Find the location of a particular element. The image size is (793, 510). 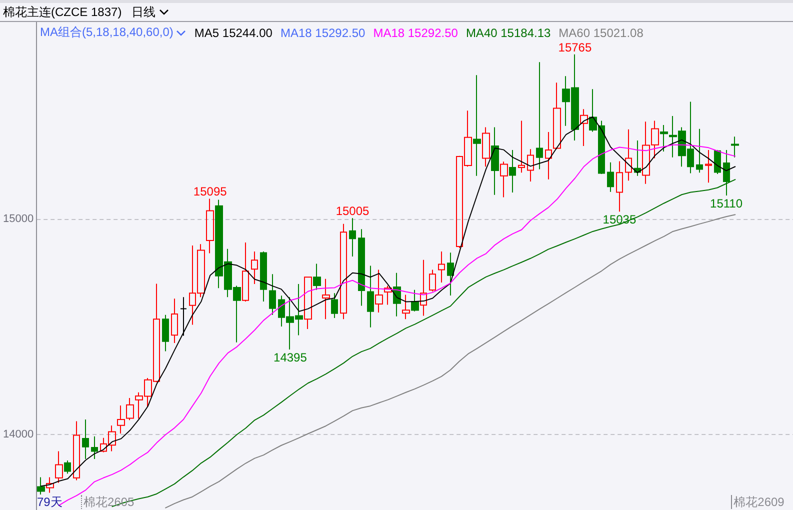

annotation: 14395 is located at coordinates (291, 357).